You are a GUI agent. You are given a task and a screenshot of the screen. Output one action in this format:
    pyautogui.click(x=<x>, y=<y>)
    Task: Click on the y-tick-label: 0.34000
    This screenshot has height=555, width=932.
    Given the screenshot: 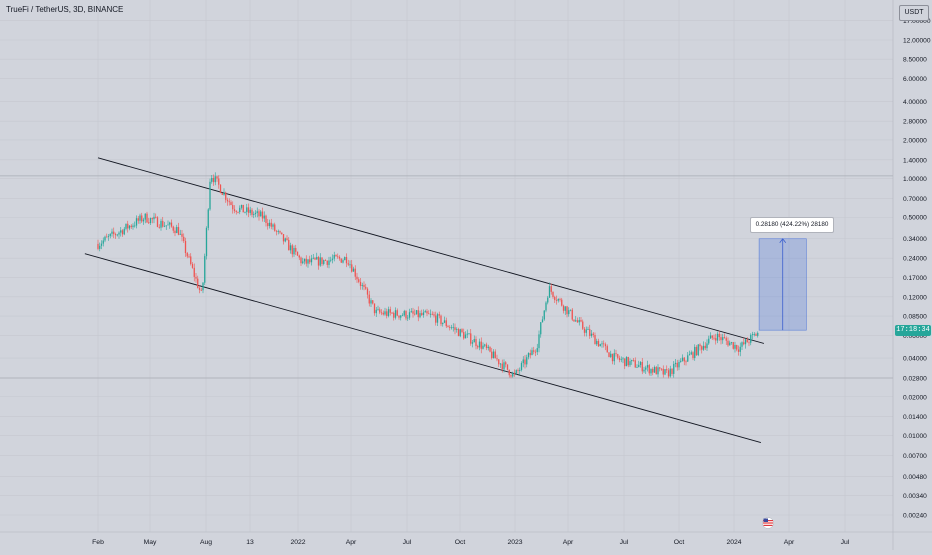 What is the action you would take?
    pyautogui.click(x=915, y=239)
    